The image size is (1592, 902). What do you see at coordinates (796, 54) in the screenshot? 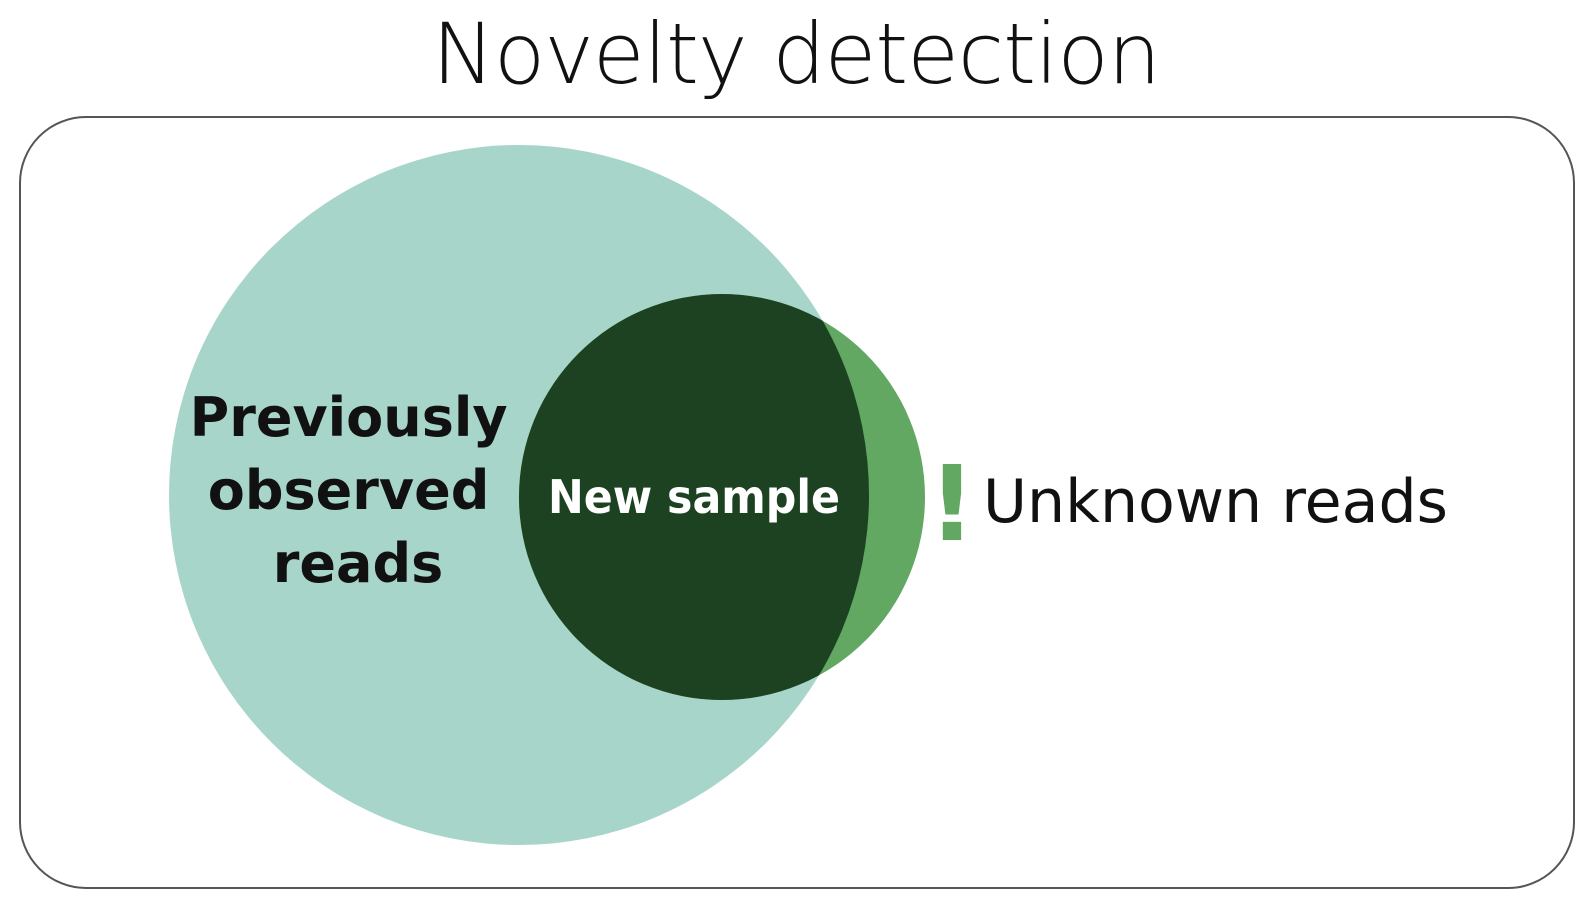
I see `page-title: Novelty detection` at bounding box center [796, 54].